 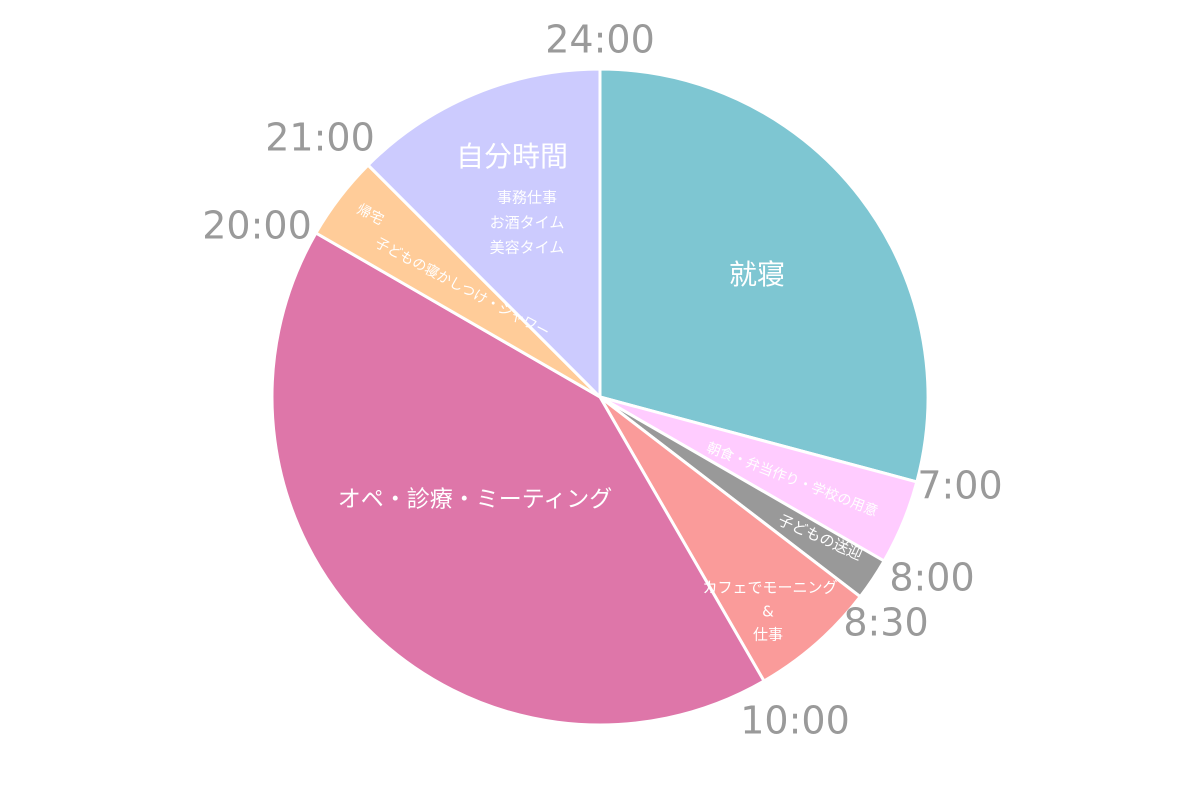 I want to click on slice-label-6-0: 自分時間, so click(x=512, y=156).